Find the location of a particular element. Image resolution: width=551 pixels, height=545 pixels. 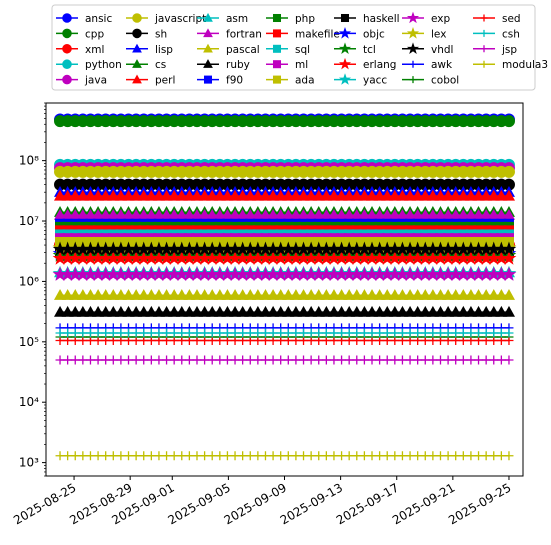

y-tick-label: 10⁷ is located at coordinates (29, 221).